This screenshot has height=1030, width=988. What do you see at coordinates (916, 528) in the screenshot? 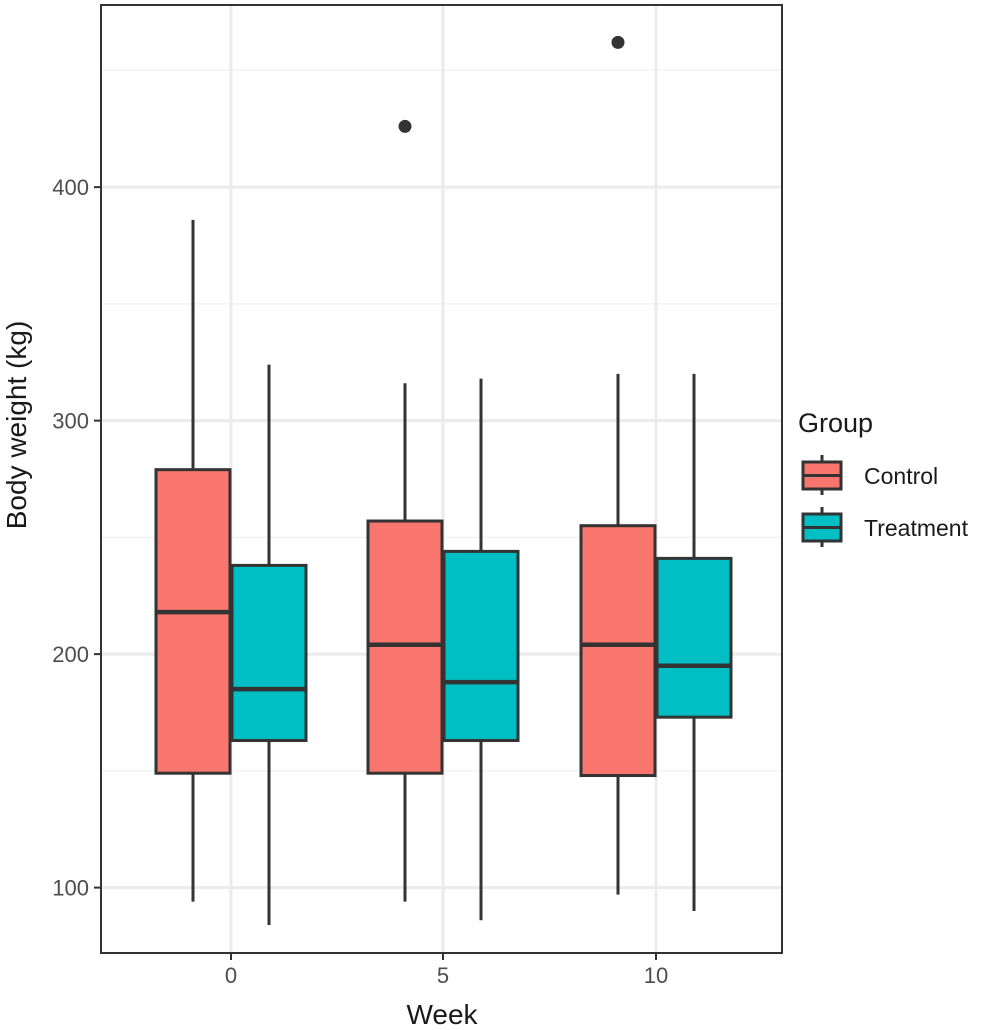
I see `legend-label-treatment: Treatment` at bounding box center [916, 528].